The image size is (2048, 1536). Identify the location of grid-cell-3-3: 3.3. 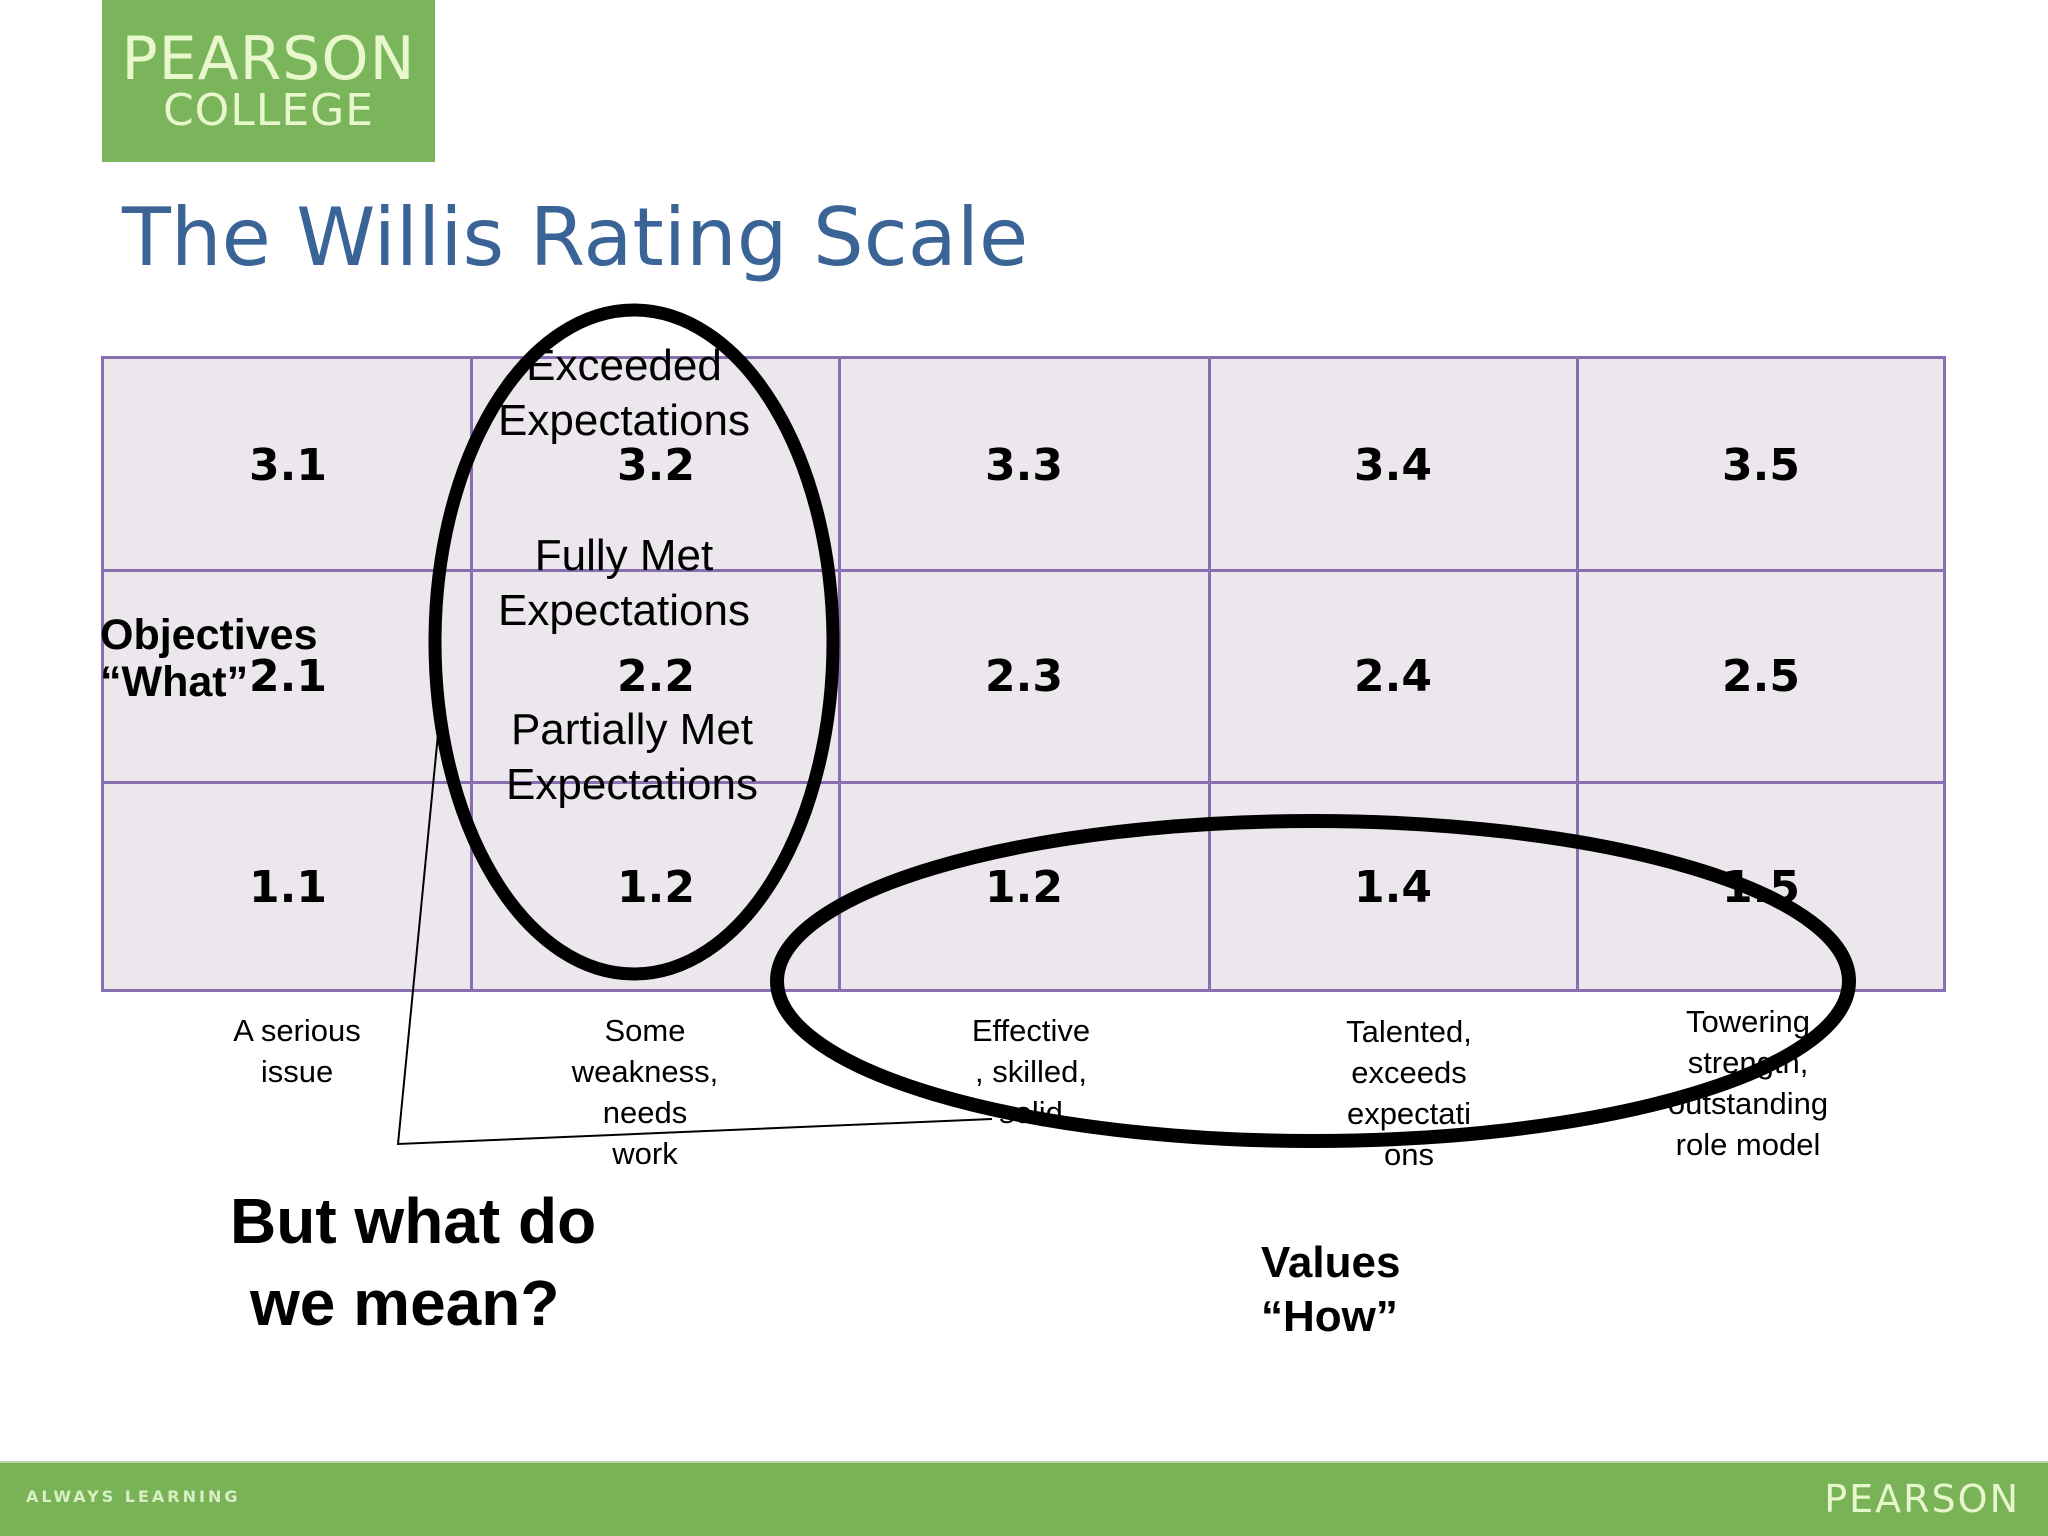
(1024, 465).